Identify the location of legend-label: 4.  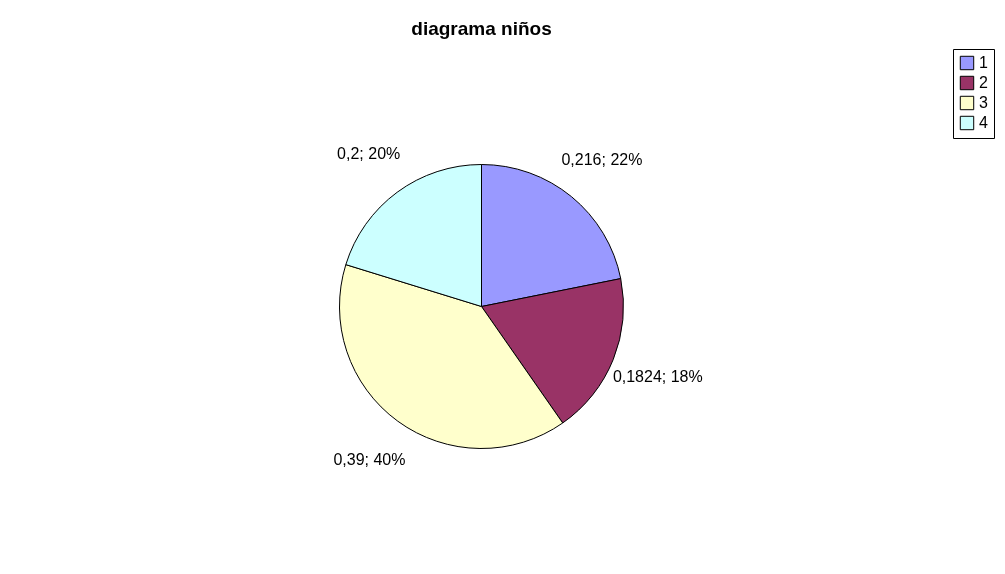
(983, 122).